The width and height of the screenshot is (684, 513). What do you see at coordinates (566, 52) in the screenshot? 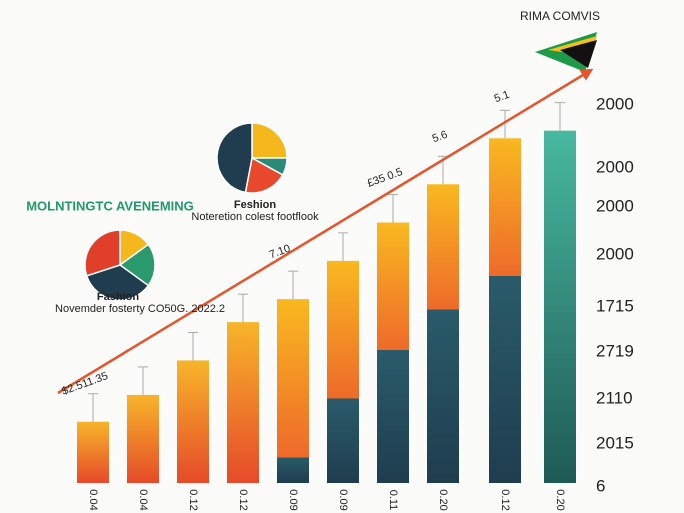
I see `flag` at bounding box center [566, 52].